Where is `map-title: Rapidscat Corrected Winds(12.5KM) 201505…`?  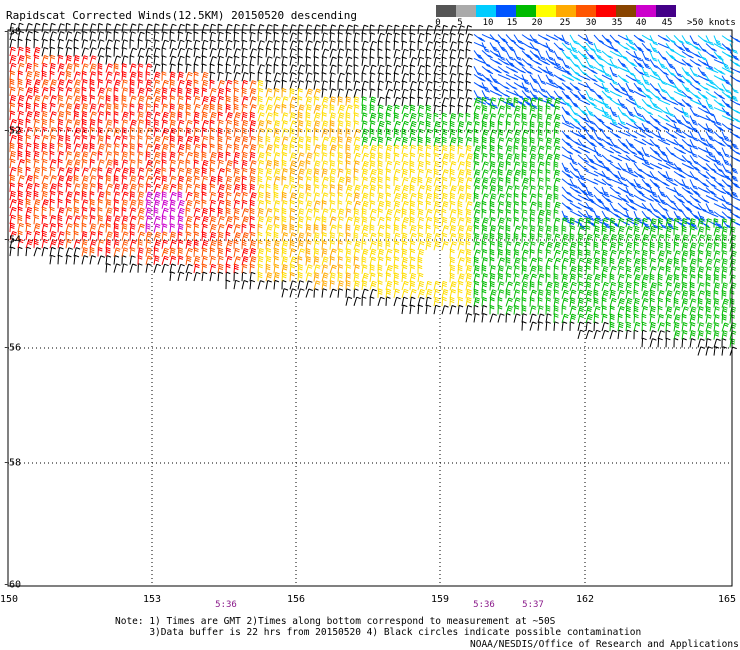
map-title: Rapidscat Corrected Winds(12.5KM) 201505… is located at coordinates (181, 15).